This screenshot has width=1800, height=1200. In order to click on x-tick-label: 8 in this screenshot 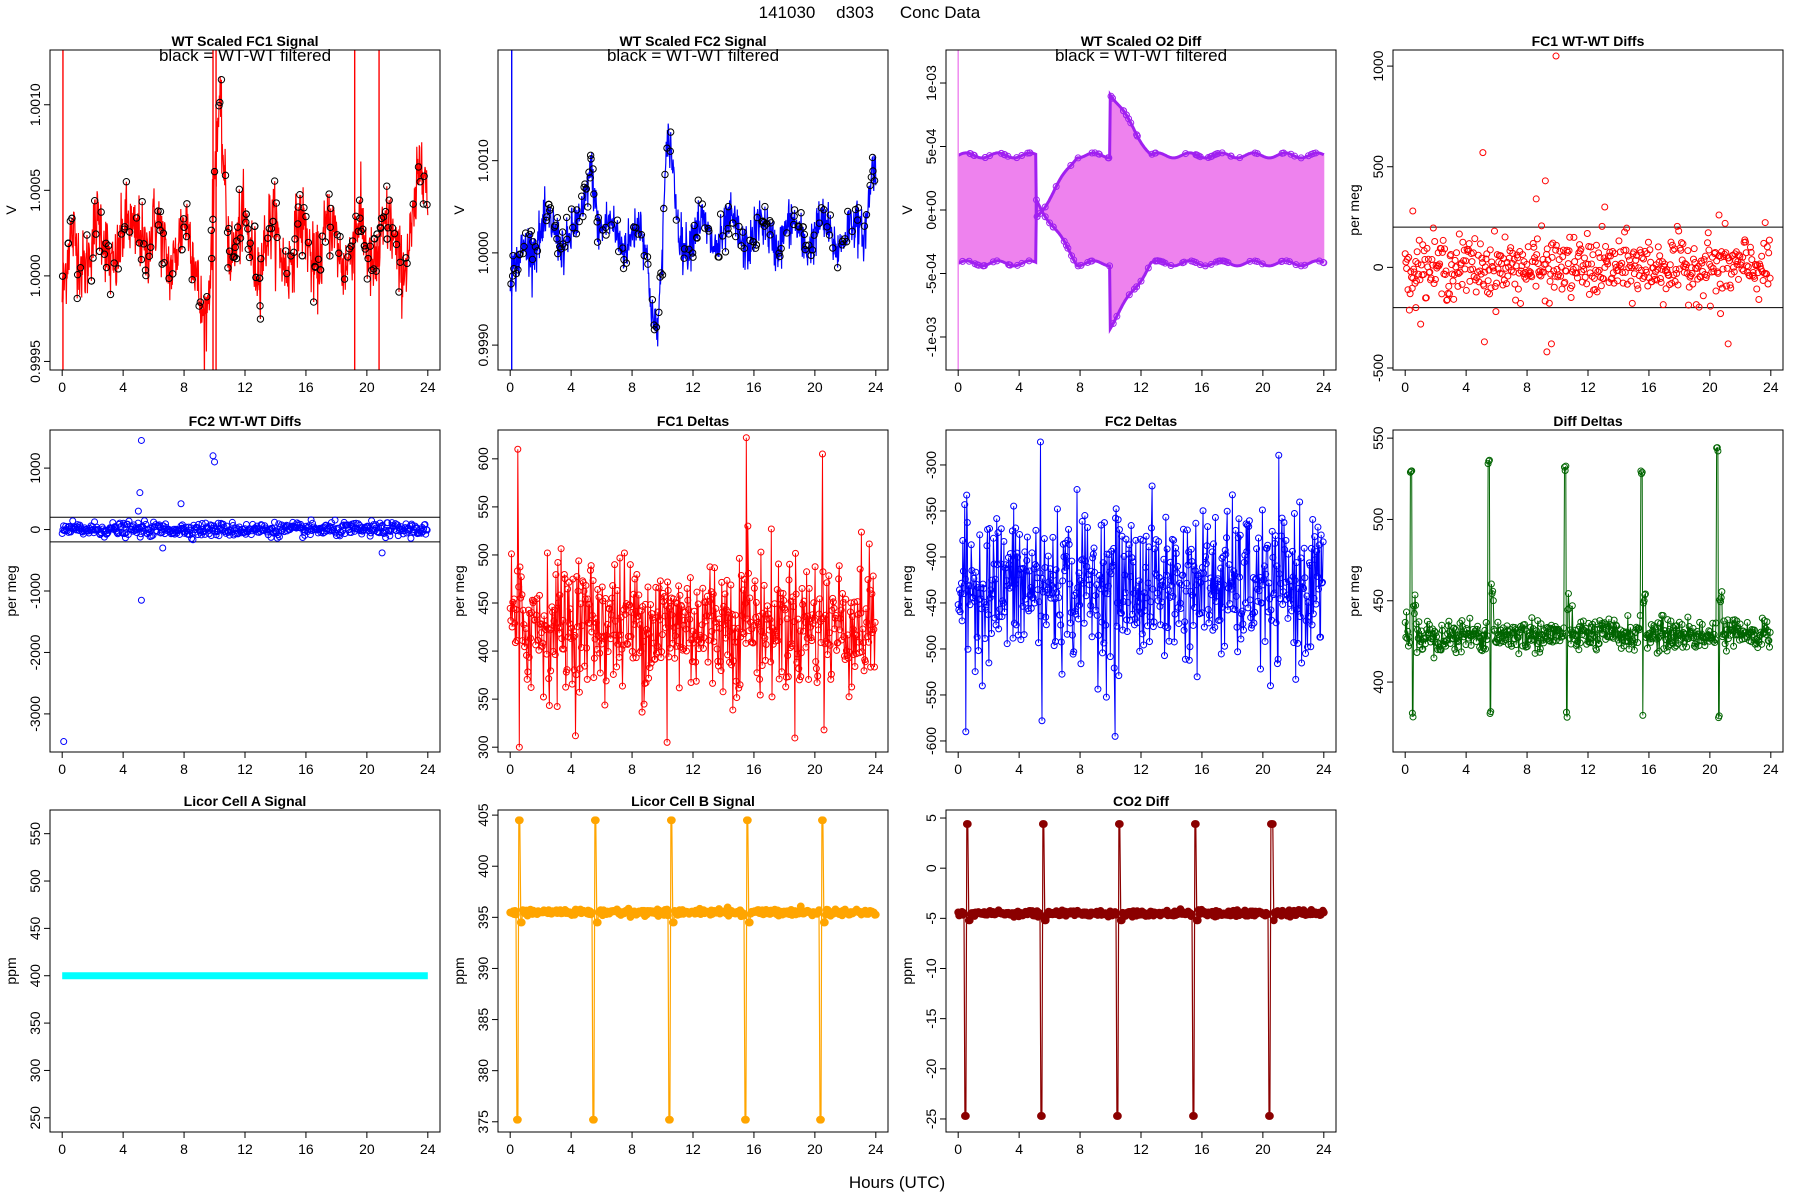, I will do `click(184, 387)`.